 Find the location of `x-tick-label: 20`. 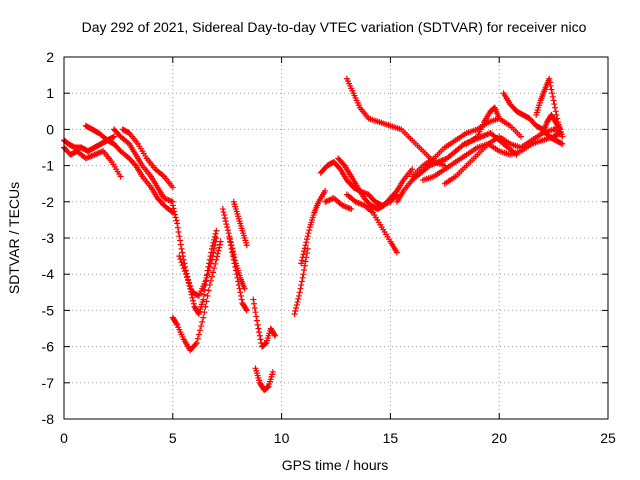

x-tick-label: 20 is located at coordinates (499, 438).